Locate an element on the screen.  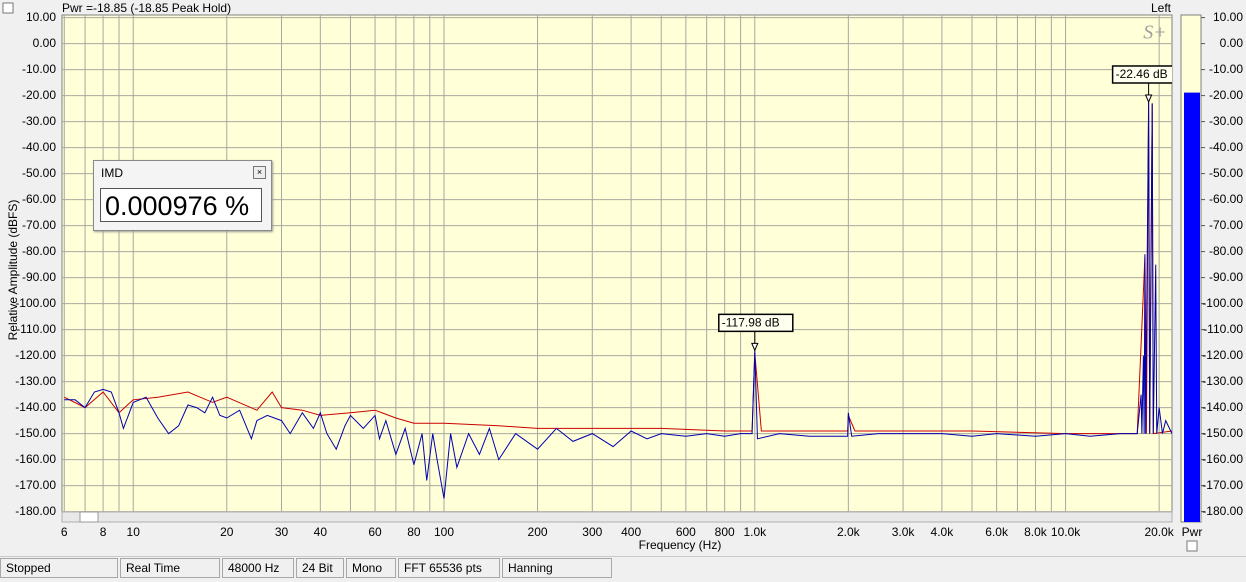
y-tick-label: -40.00 is located at coordinates (39, 147).